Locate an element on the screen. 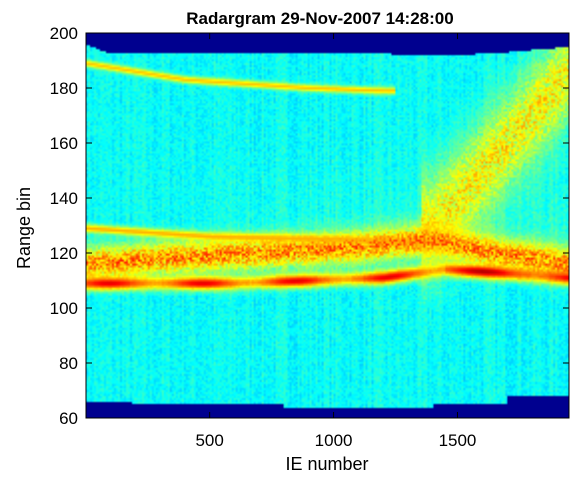  y-tick-label: 160 is located at coordinates (64, 143).